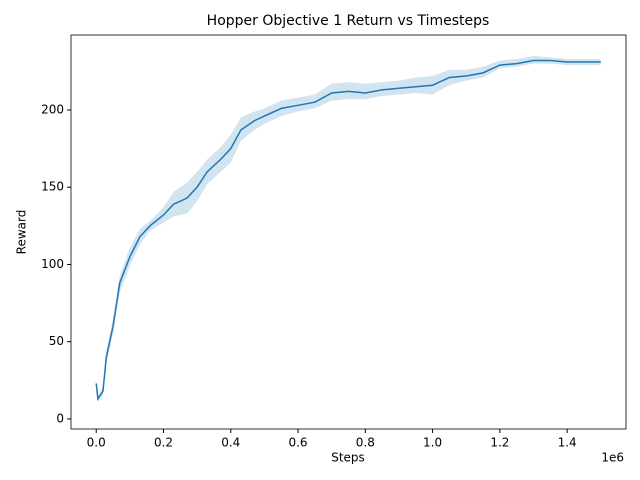 The image size is (640, 480). Describe the element at coordinates (297, 443) in the screenshot. I see `x-tick-label: 0.6` at that location.